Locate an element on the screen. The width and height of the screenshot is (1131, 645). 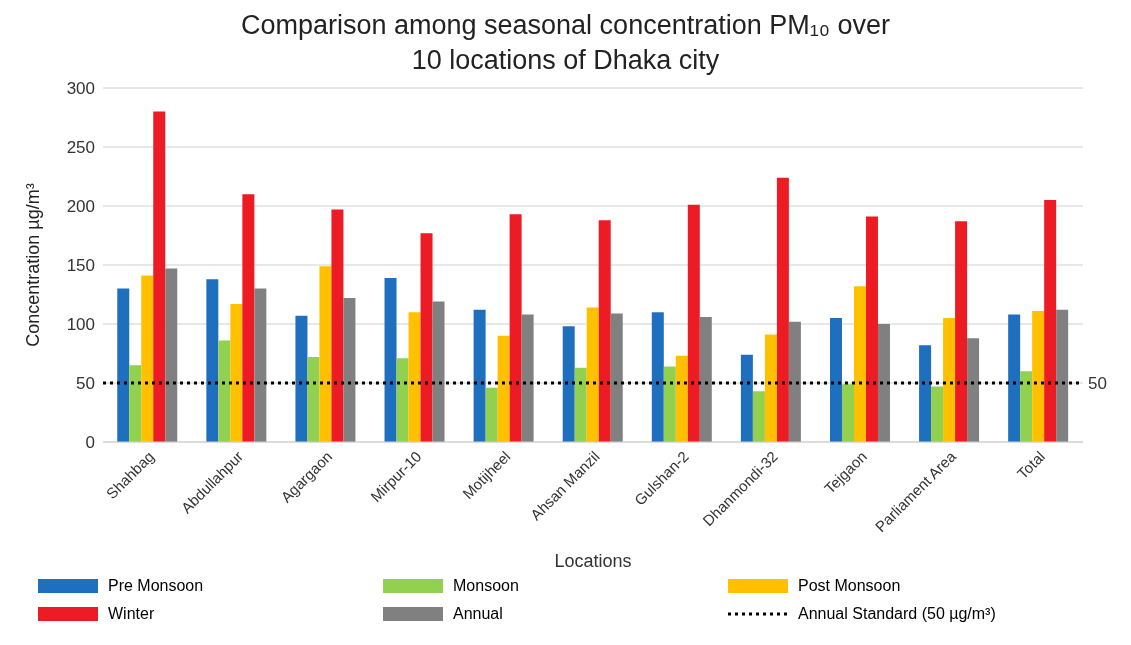
y-tick-label: 100 is located at coordinates (80, 325).